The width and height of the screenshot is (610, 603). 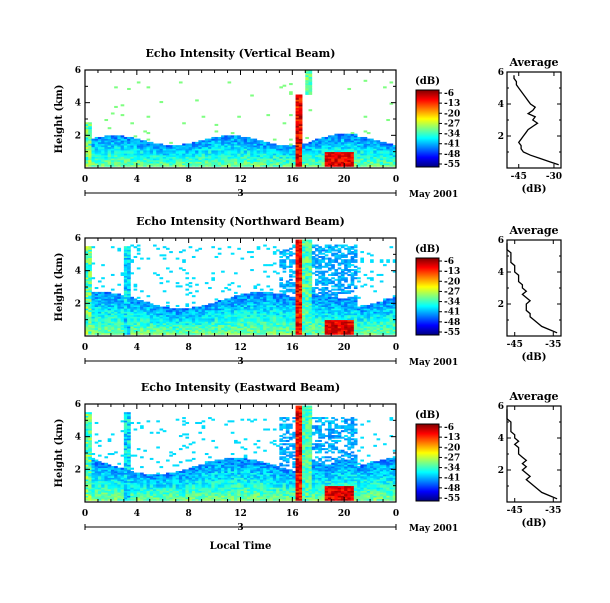 What do you see at coordinates (449, 262) in the screenshot?
I see `colorbar-label: -6` at bounding box center [449, 262].